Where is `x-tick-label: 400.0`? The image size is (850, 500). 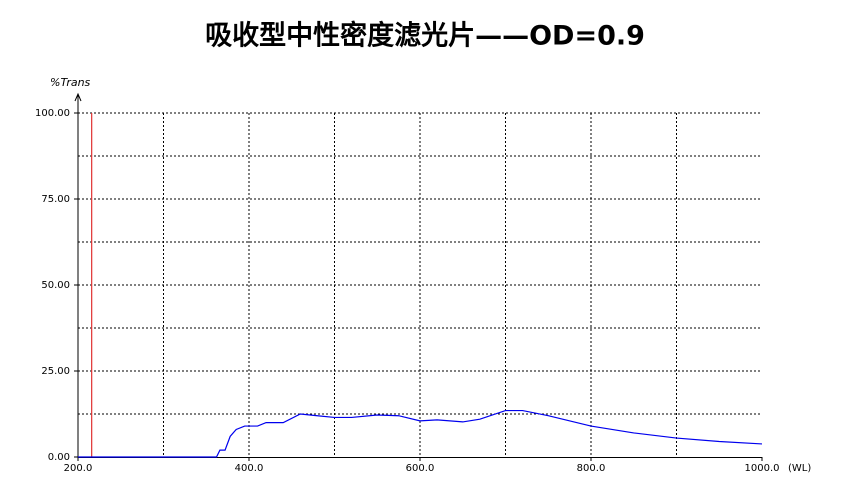
x-tick-label: 400.0 is located at coordinates (249, 468).